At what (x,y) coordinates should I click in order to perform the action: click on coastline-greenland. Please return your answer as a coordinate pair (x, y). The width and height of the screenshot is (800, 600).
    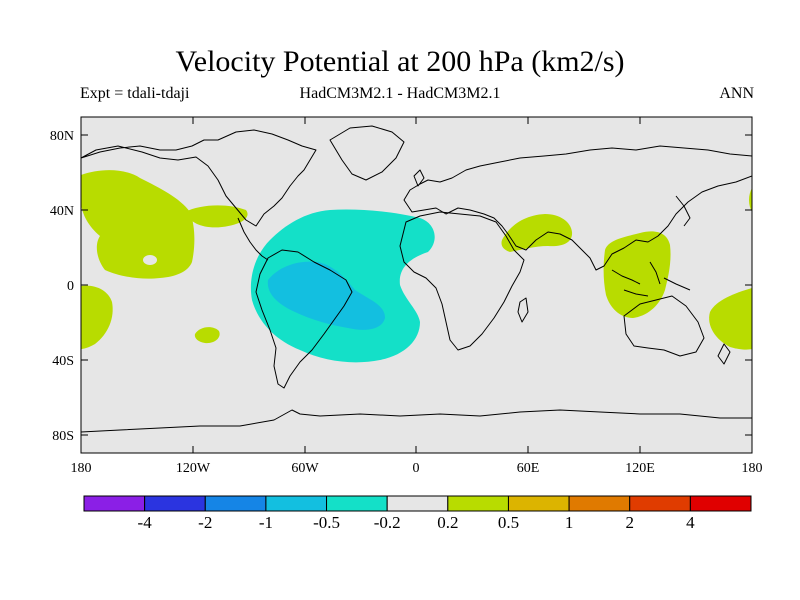
    Looking at the image, I should click on (367, 153).